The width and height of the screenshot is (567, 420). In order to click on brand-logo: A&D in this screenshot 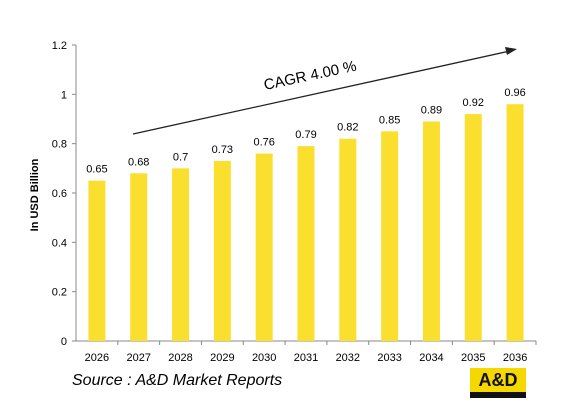, I will do `click(498, 380)`.